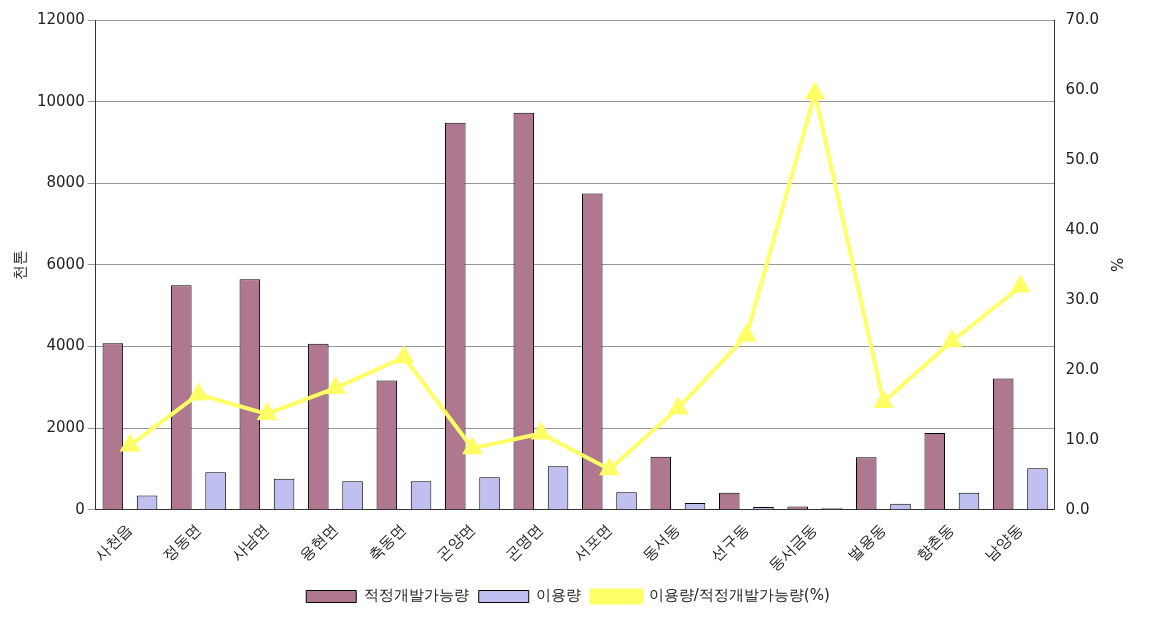  Describe the element at coordinates (65, 263) in the screenshot. I see `y-tick-label: 6000` at that location.